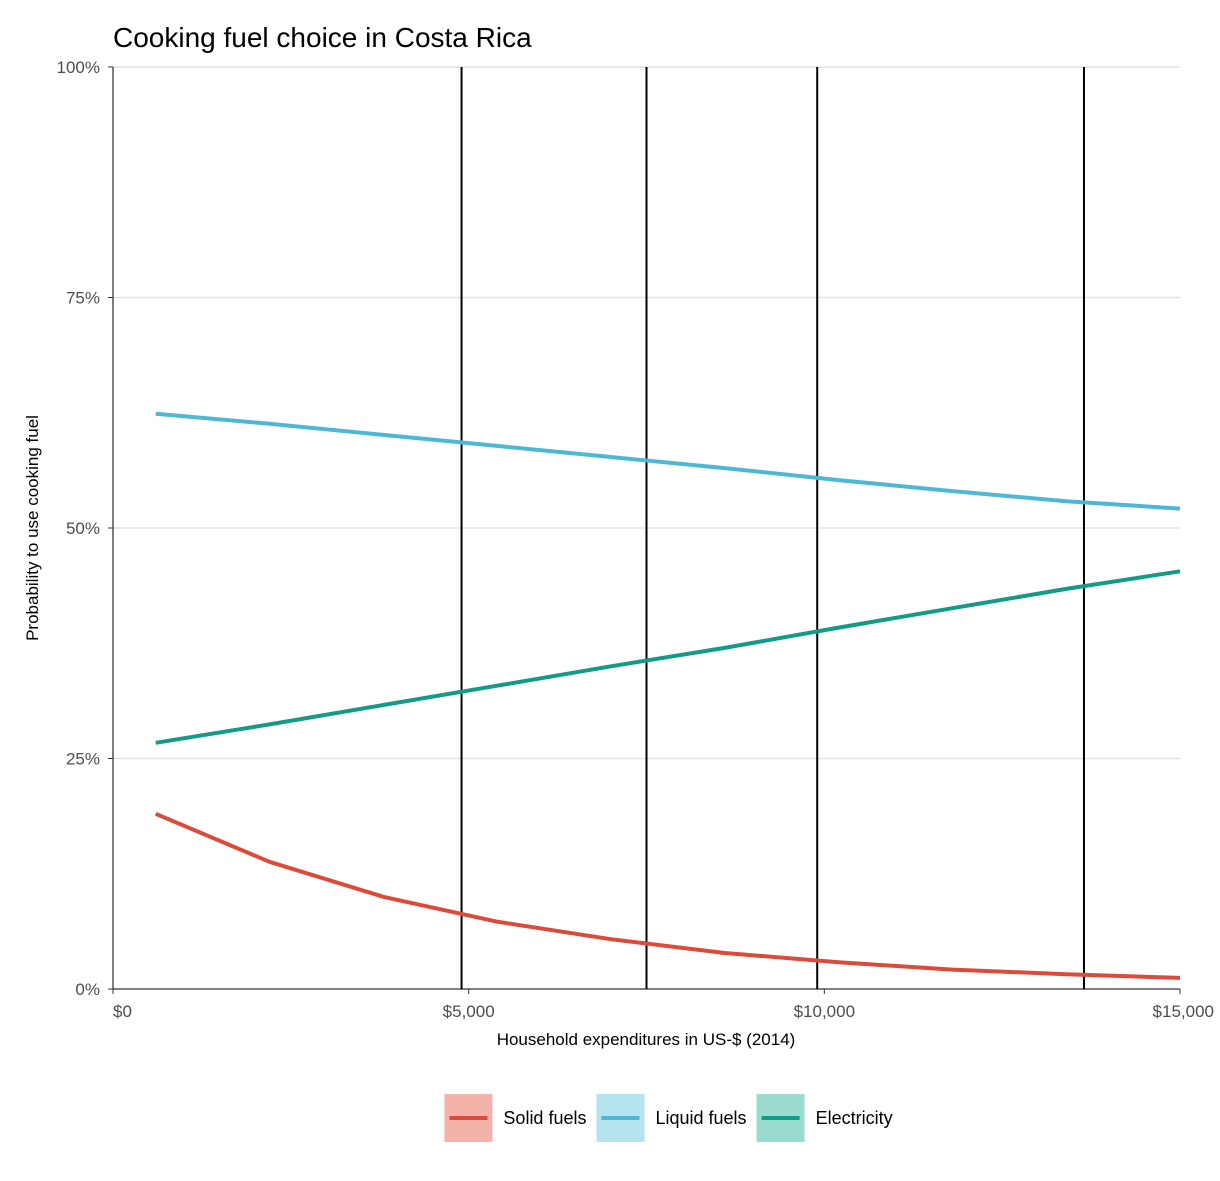 Image resolution: width=1220 pixels, height=1181 pixels. What do you see at coordinates (322, 37) in the screenshot?
I see `chart-title: Cooking fuel choice in Costa Rica` at bounding box center [322, 37].